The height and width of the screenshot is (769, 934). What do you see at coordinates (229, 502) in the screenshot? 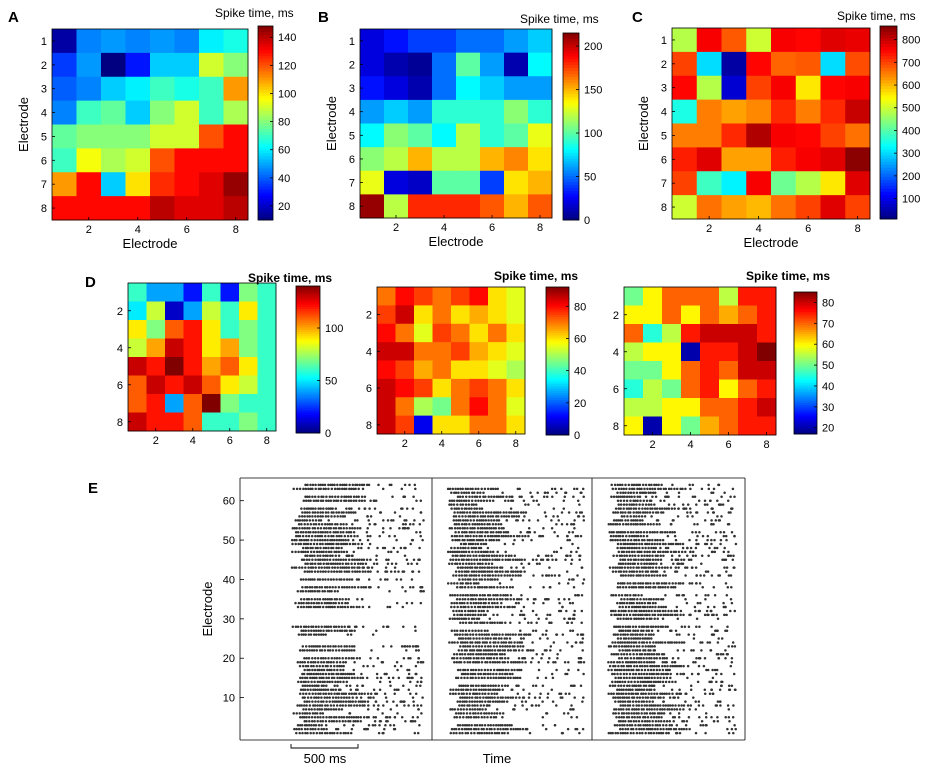
I see `raster-y-tick-label: 60` at bounding box center [229, 502].